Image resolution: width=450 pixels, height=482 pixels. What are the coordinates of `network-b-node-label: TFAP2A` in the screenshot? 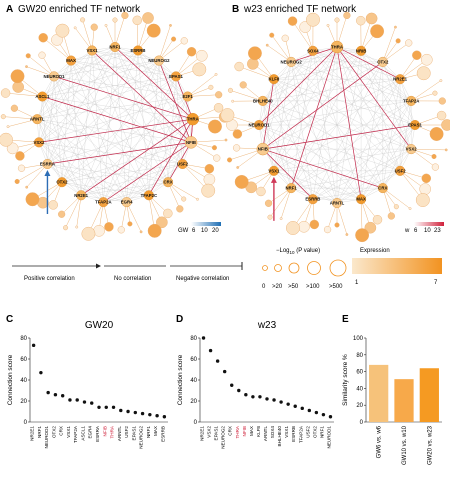 It's located at (411, 100).